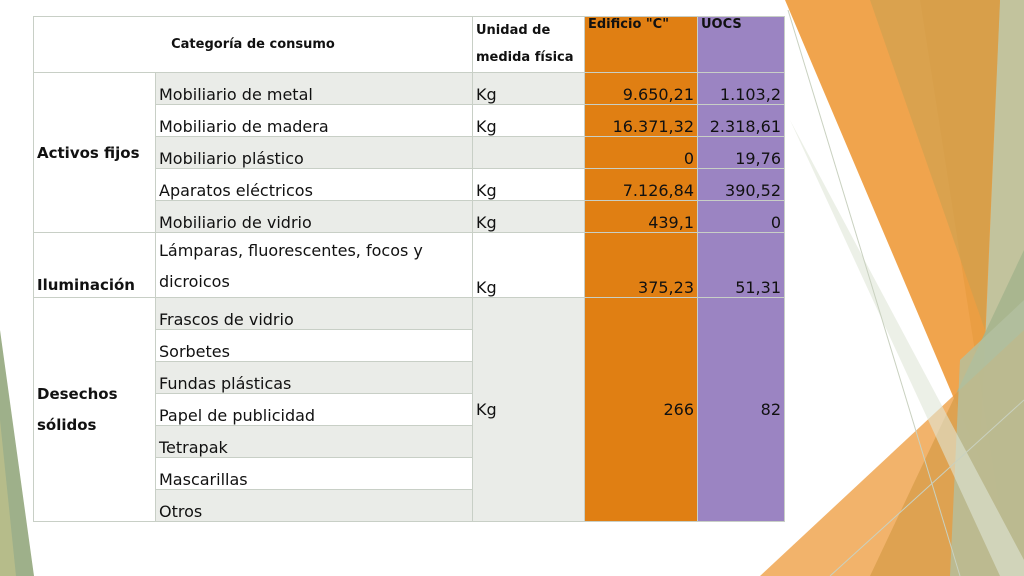 The image size is (1024, 576). I want to click on item-cell: Papel de publicidad, so click(314, 409).